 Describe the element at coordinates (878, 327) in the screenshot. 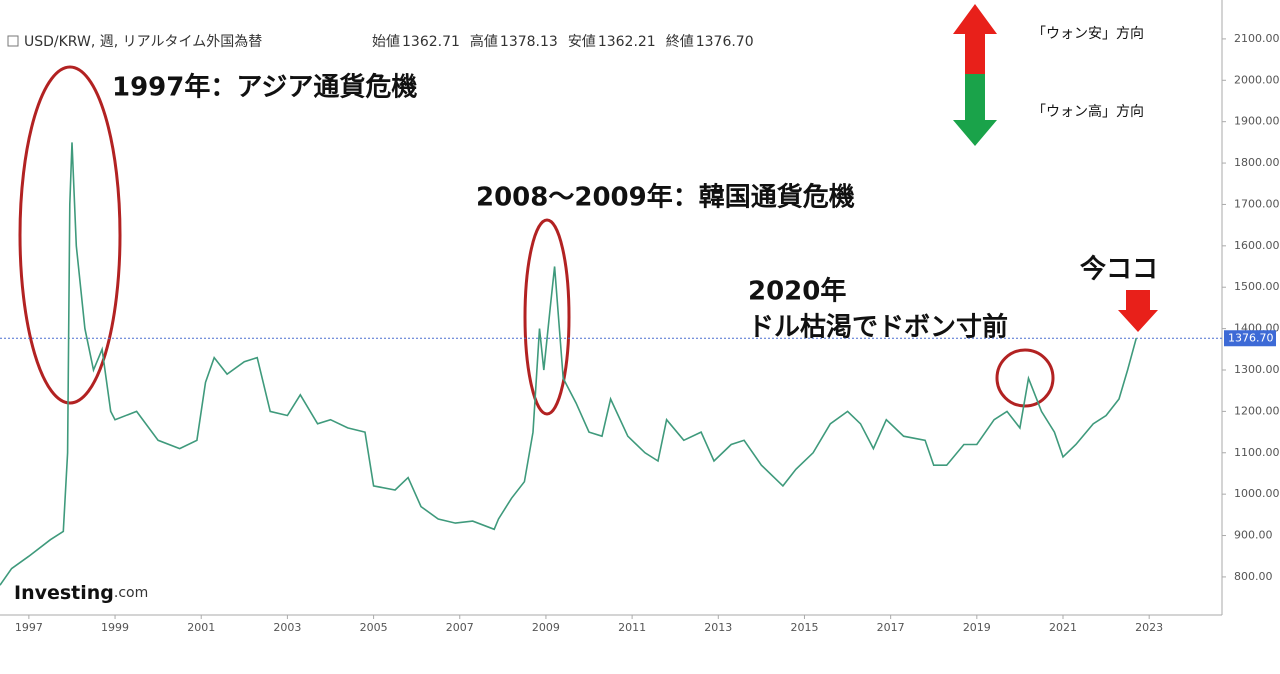

I see `annotation: ドル枯渇でドボン寸前` at that location.